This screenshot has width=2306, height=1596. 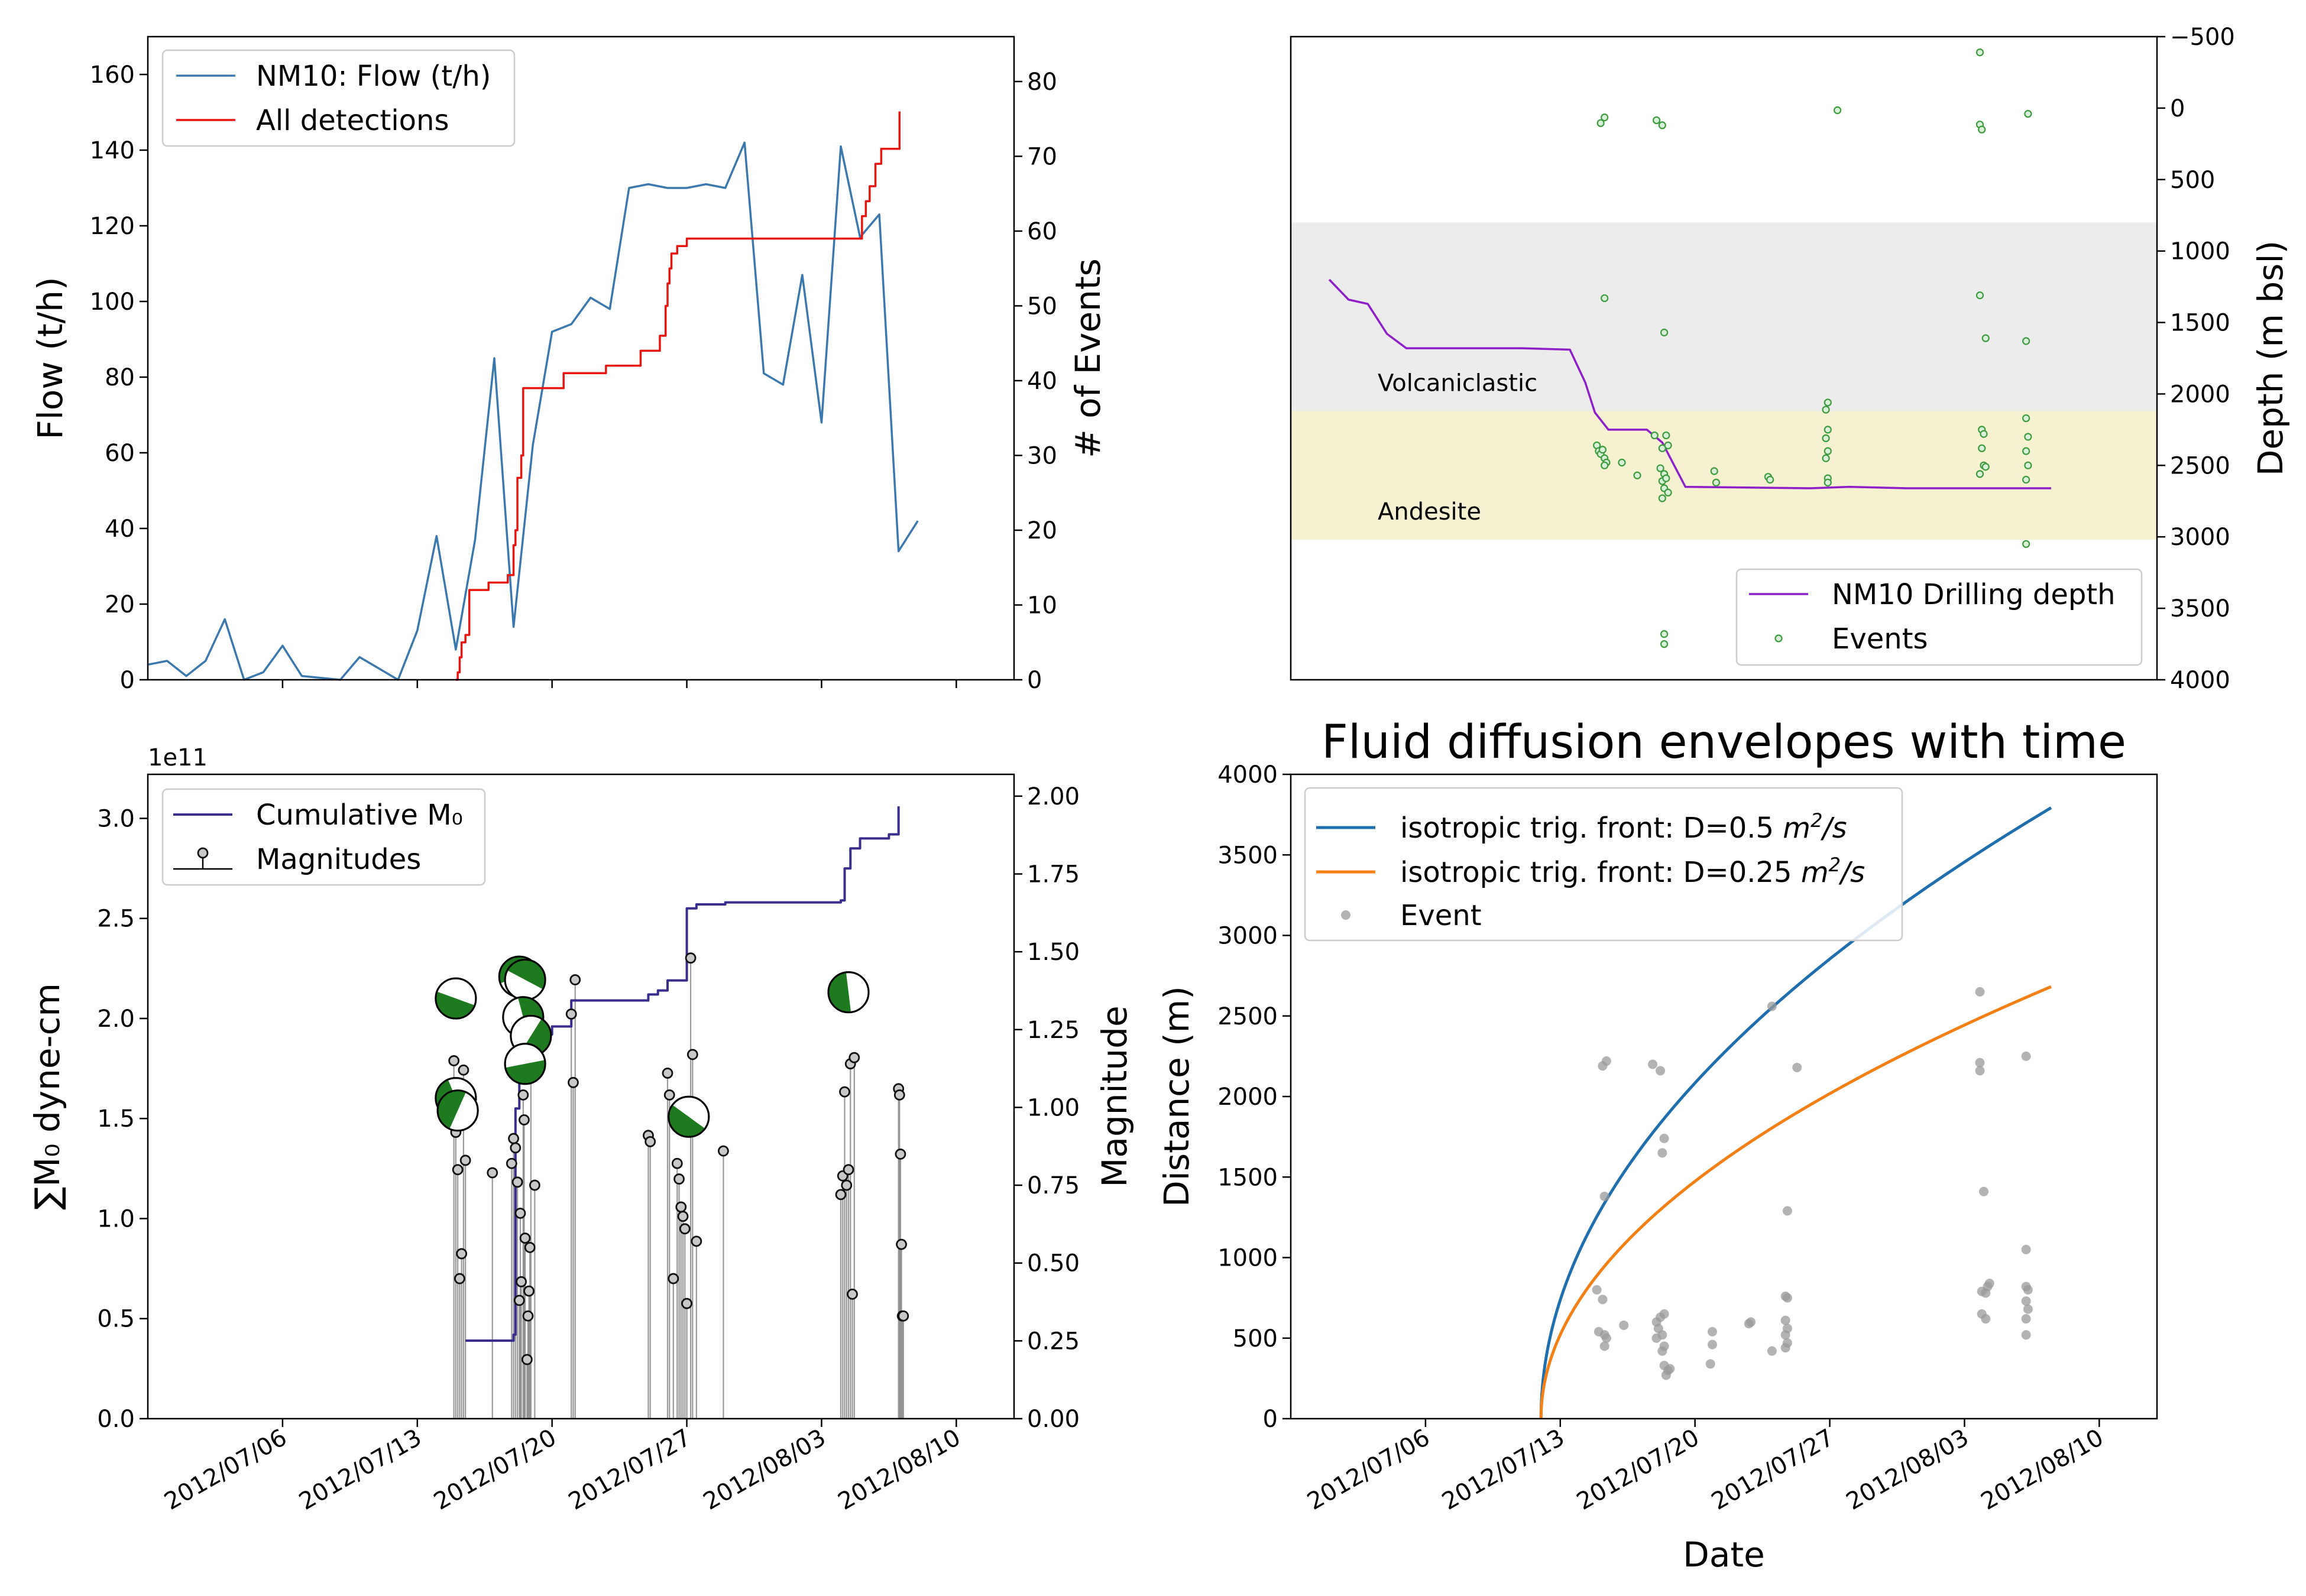 I want to click on x-tick-label: 2012/07/27, so click(x=1773, y=1470).